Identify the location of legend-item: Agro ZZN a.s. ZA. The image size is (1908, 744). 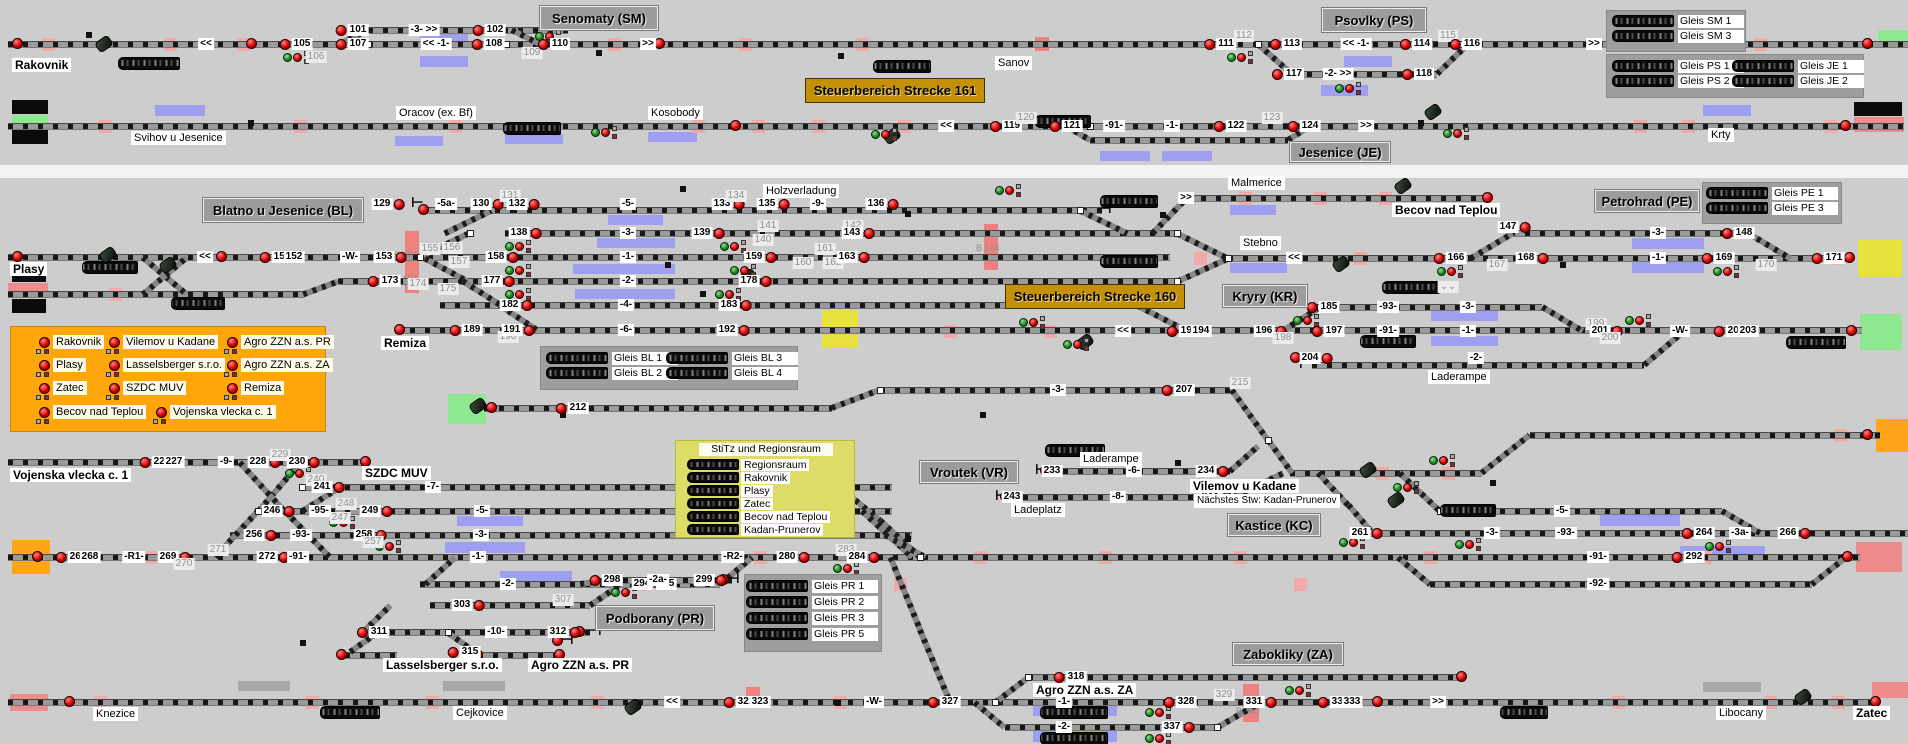
(287, 365).